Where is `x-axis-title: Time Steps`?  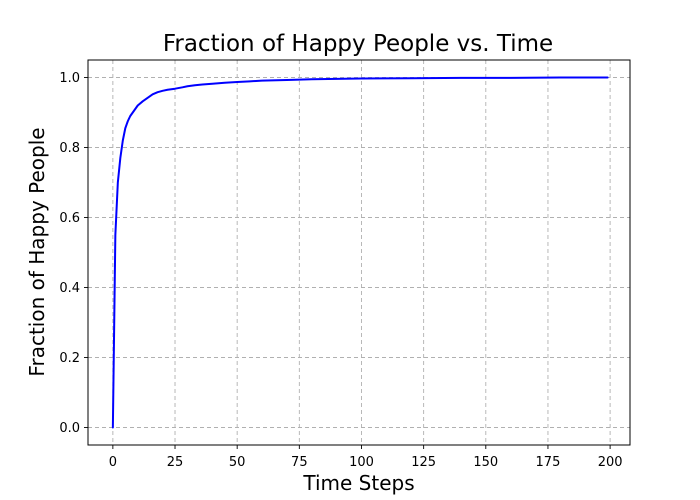
x-axis-title: Time Steps is located at coordinates (358, 483).